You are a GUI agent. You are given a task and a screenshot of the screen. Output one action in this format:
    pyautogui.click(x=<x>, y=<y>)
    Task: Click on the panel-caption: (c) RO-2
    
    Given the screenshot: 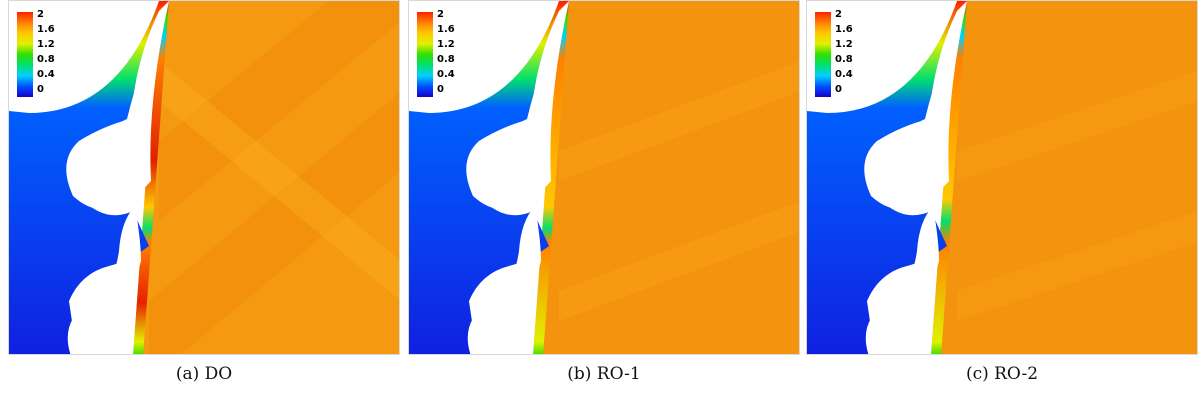 What is the action you would take?
    pyautogui.click(x=1002, y=374)
    